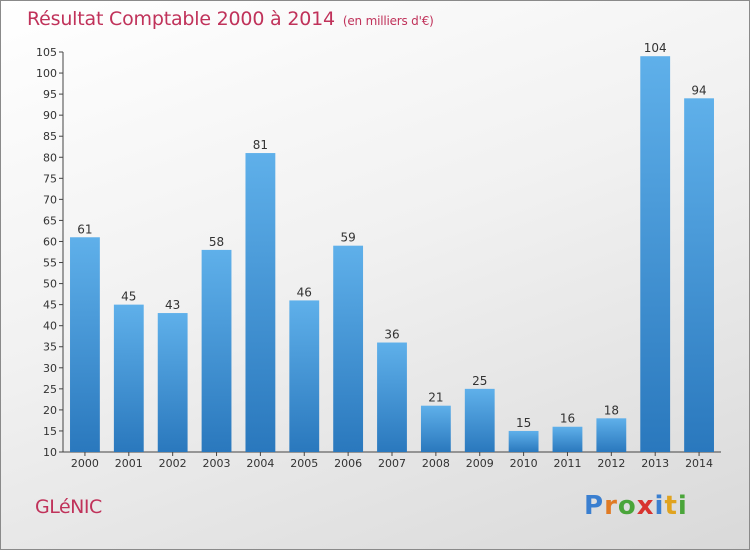 The image size is (750, 550). Describe the element at coordinates (50, 157) in the screenshot. I see `y-tick-label: 80` at that location.